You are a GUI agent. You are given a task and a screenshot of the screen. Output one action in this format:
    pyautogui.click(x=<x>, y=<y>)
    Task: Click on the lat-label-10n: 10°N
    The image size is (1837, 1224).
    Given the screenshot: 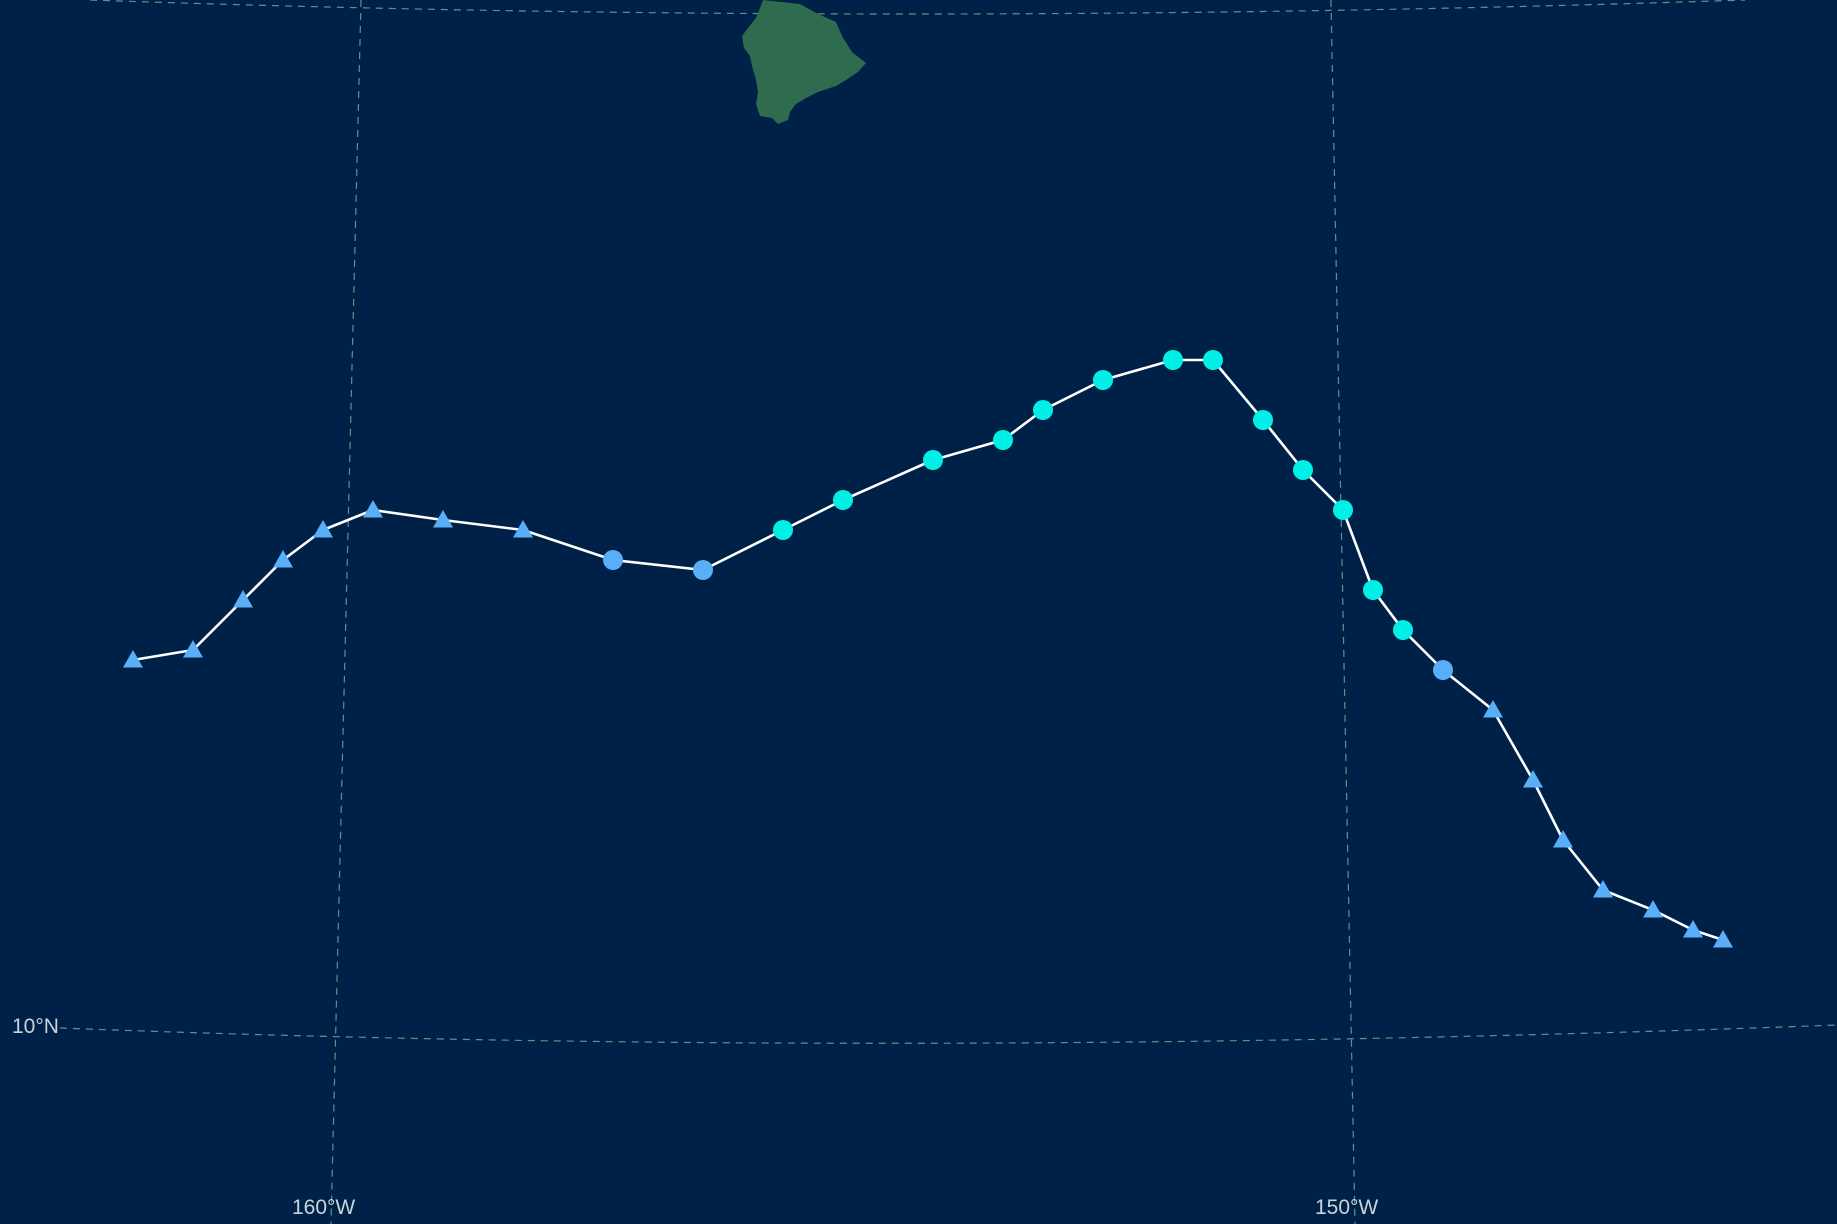 What is the action you would take?
    pyautogui.click(x=35, y=1026)
    